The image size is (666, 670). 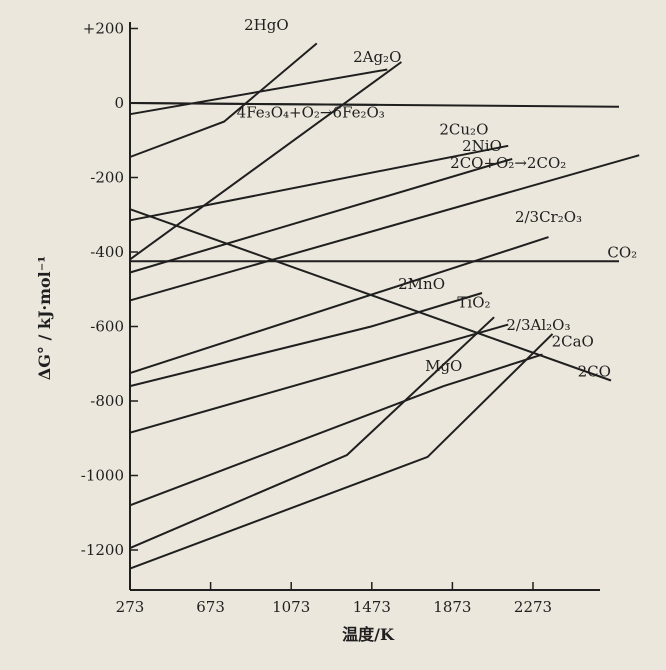 I want to click on y-tick-label: -400, so click(x=107, y=252).